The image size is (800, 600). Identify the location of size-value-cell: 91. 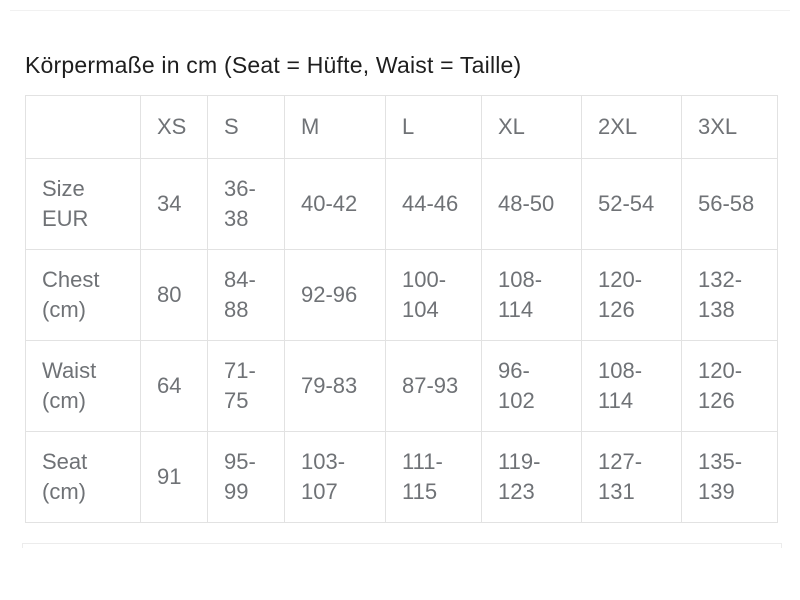
(174, 477).